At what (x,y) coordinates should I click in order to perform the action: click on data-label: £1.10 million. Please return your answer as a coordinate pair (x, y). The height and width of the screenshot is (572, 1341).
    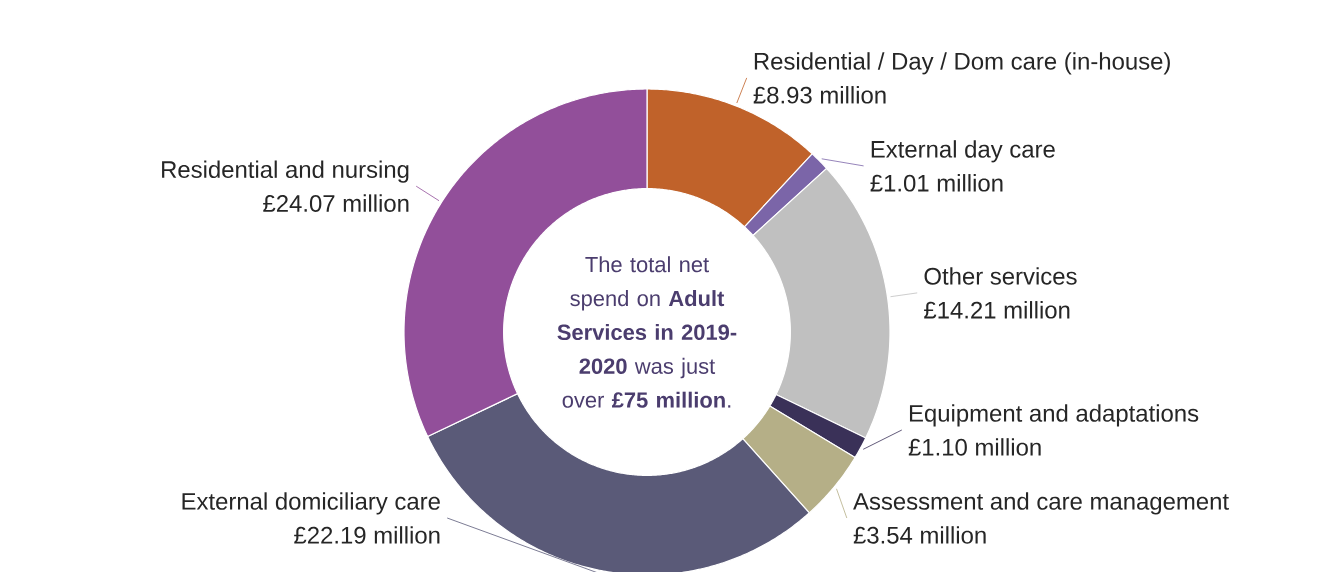
    Looking at the image, I should click on (974, 447).